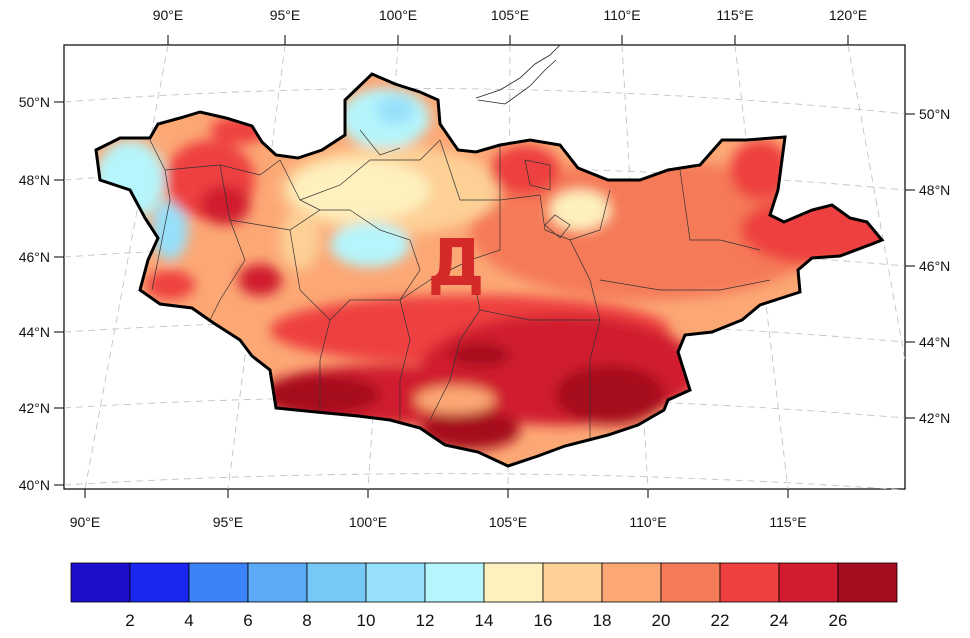 This screenshot has width=970, height=638. I want to click on top-lon-label: 95°E, so click(285, 15).